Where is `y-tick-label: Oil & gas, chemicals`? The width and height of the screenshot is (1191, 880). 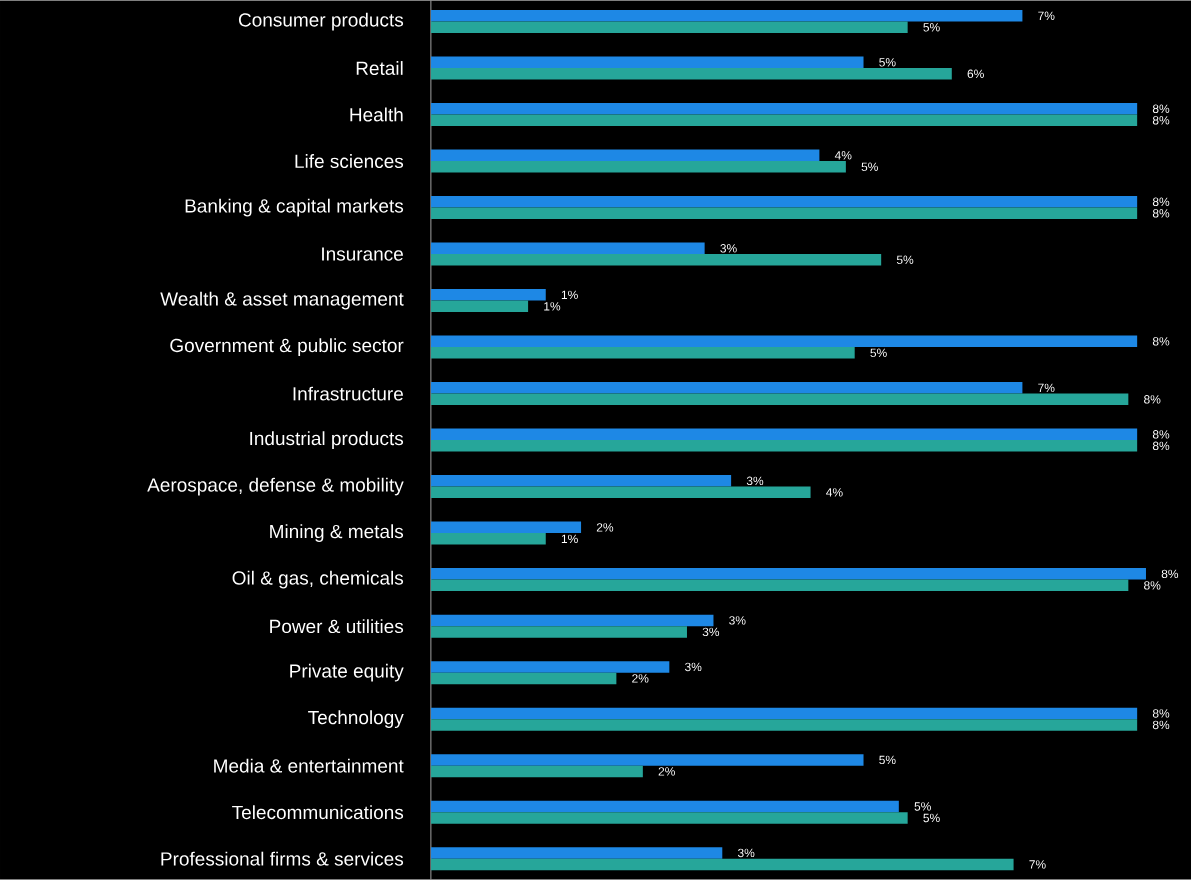
y-tick-label: Oil & gas, chemicals is located at coordinates (318, 579).